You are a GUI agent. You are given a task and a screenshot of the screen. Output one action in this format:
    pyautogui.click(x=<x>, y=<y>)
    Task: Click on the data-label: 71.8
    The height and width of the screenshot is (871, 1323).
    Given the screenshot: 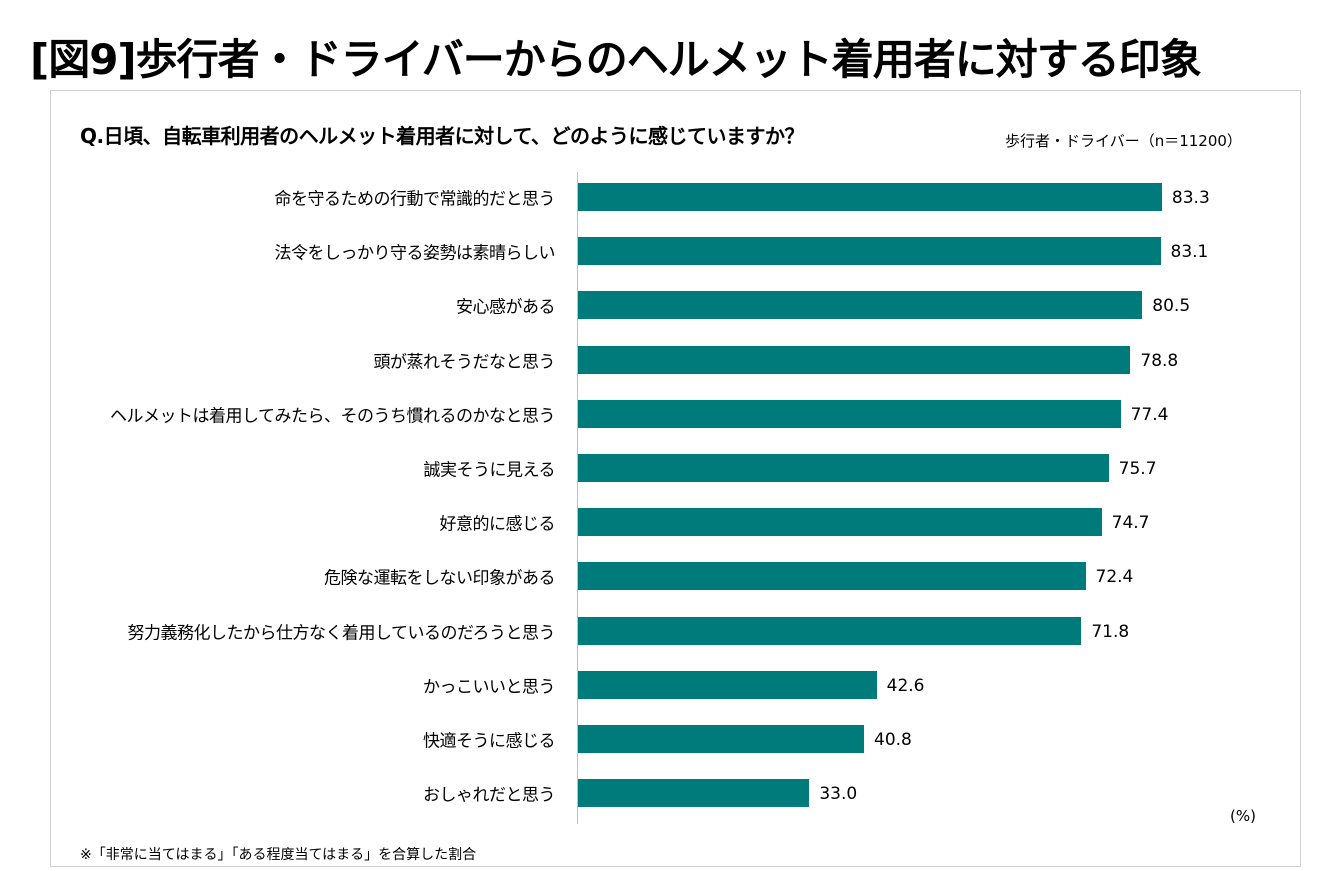 What is the action you would take?
    pyautogui.click(x=1110, y=631)
    